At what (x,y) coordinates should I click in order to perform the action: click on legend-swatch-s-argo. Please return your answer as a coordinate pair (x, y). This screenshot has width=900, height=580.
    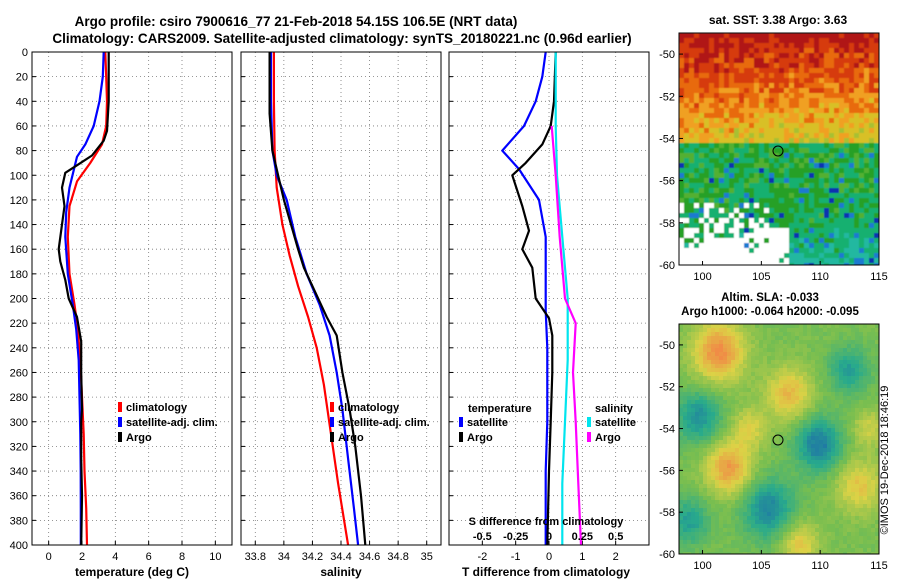
    Looking at the image, I should click on (589, 437).